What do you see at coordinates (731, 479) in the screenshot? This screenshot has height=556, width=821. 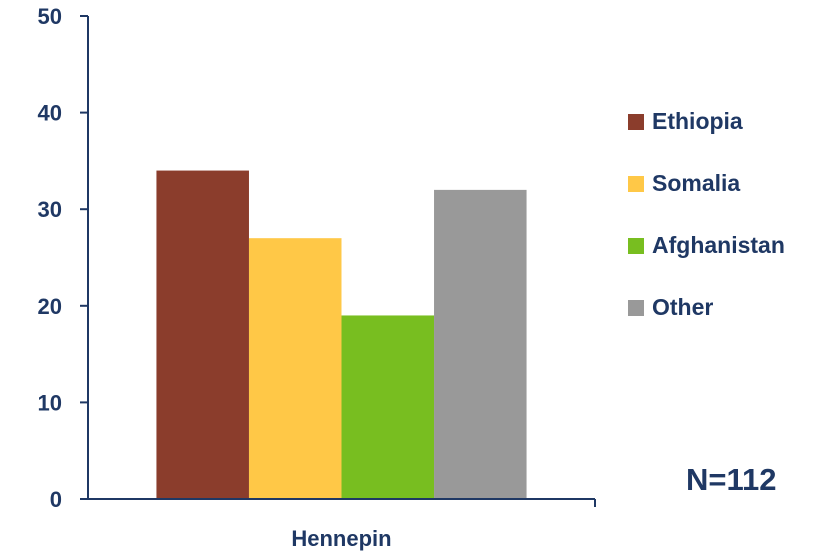 I see `sample-size-annotation: N=112` at bounding box center [731, 479].